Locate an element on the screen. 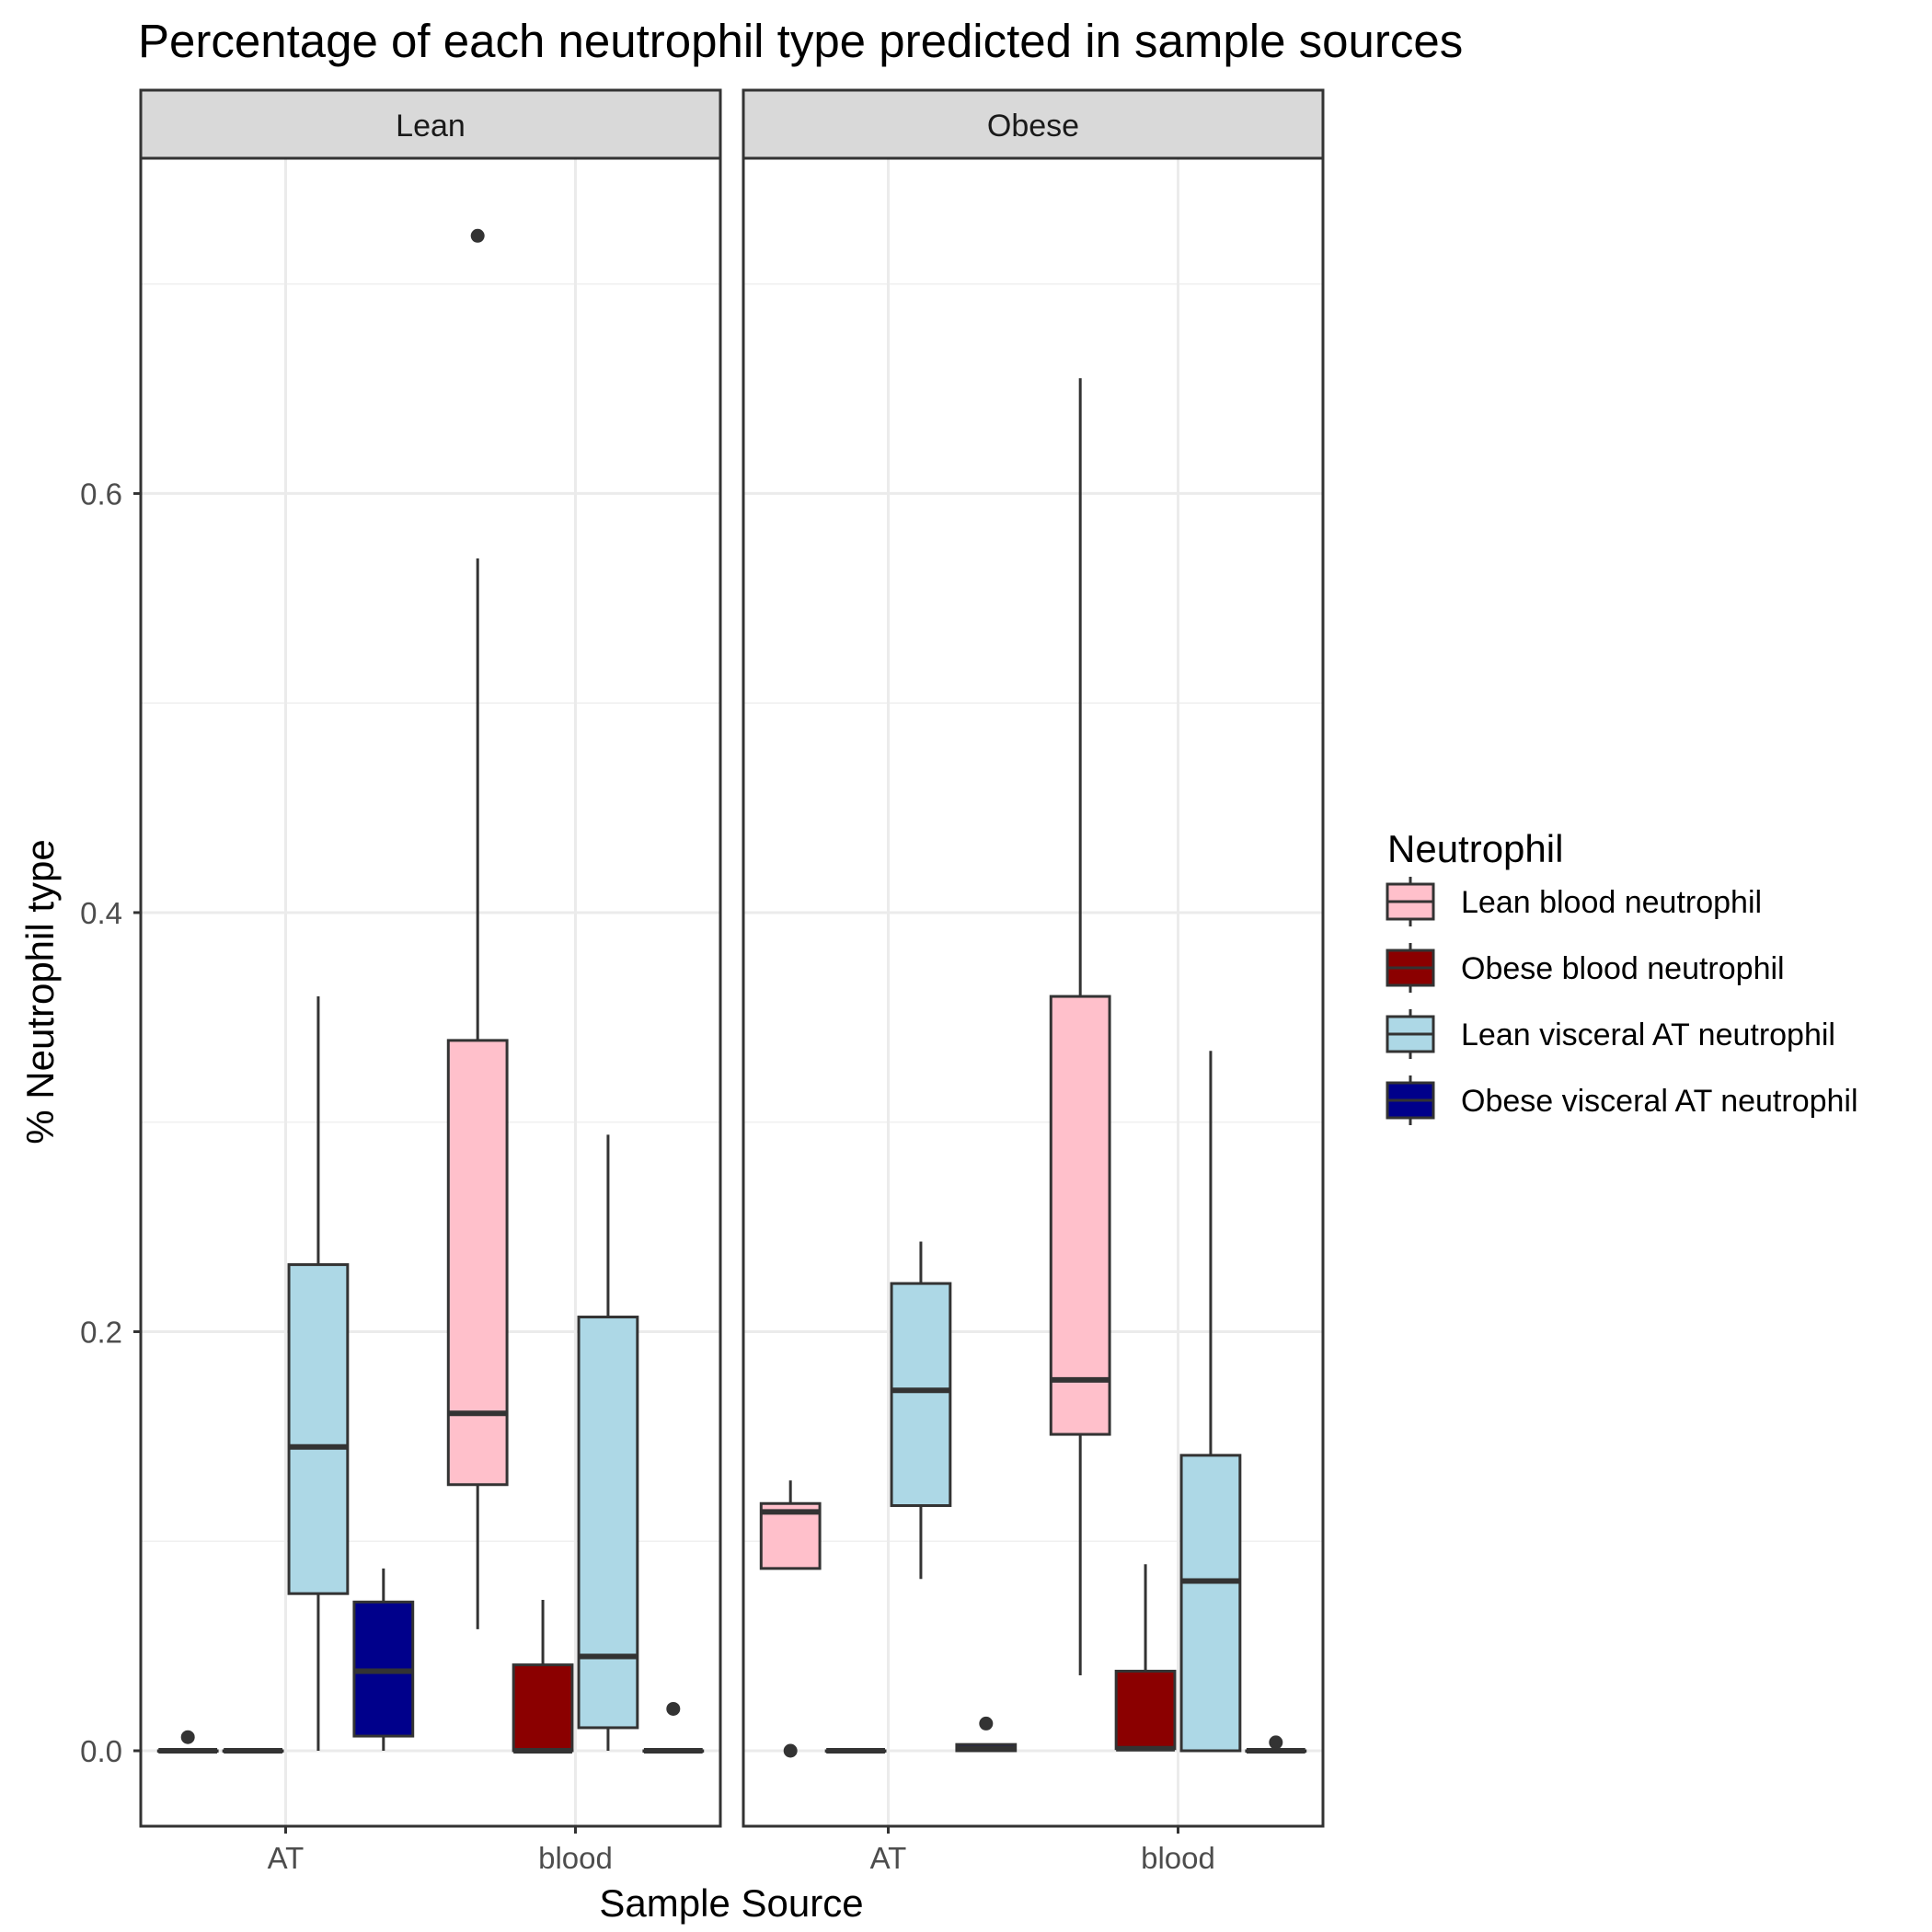 The width and height of the screenshot is (1932, 1932). y-tick-label: 0.0 is located at coordinates (101, 1751).